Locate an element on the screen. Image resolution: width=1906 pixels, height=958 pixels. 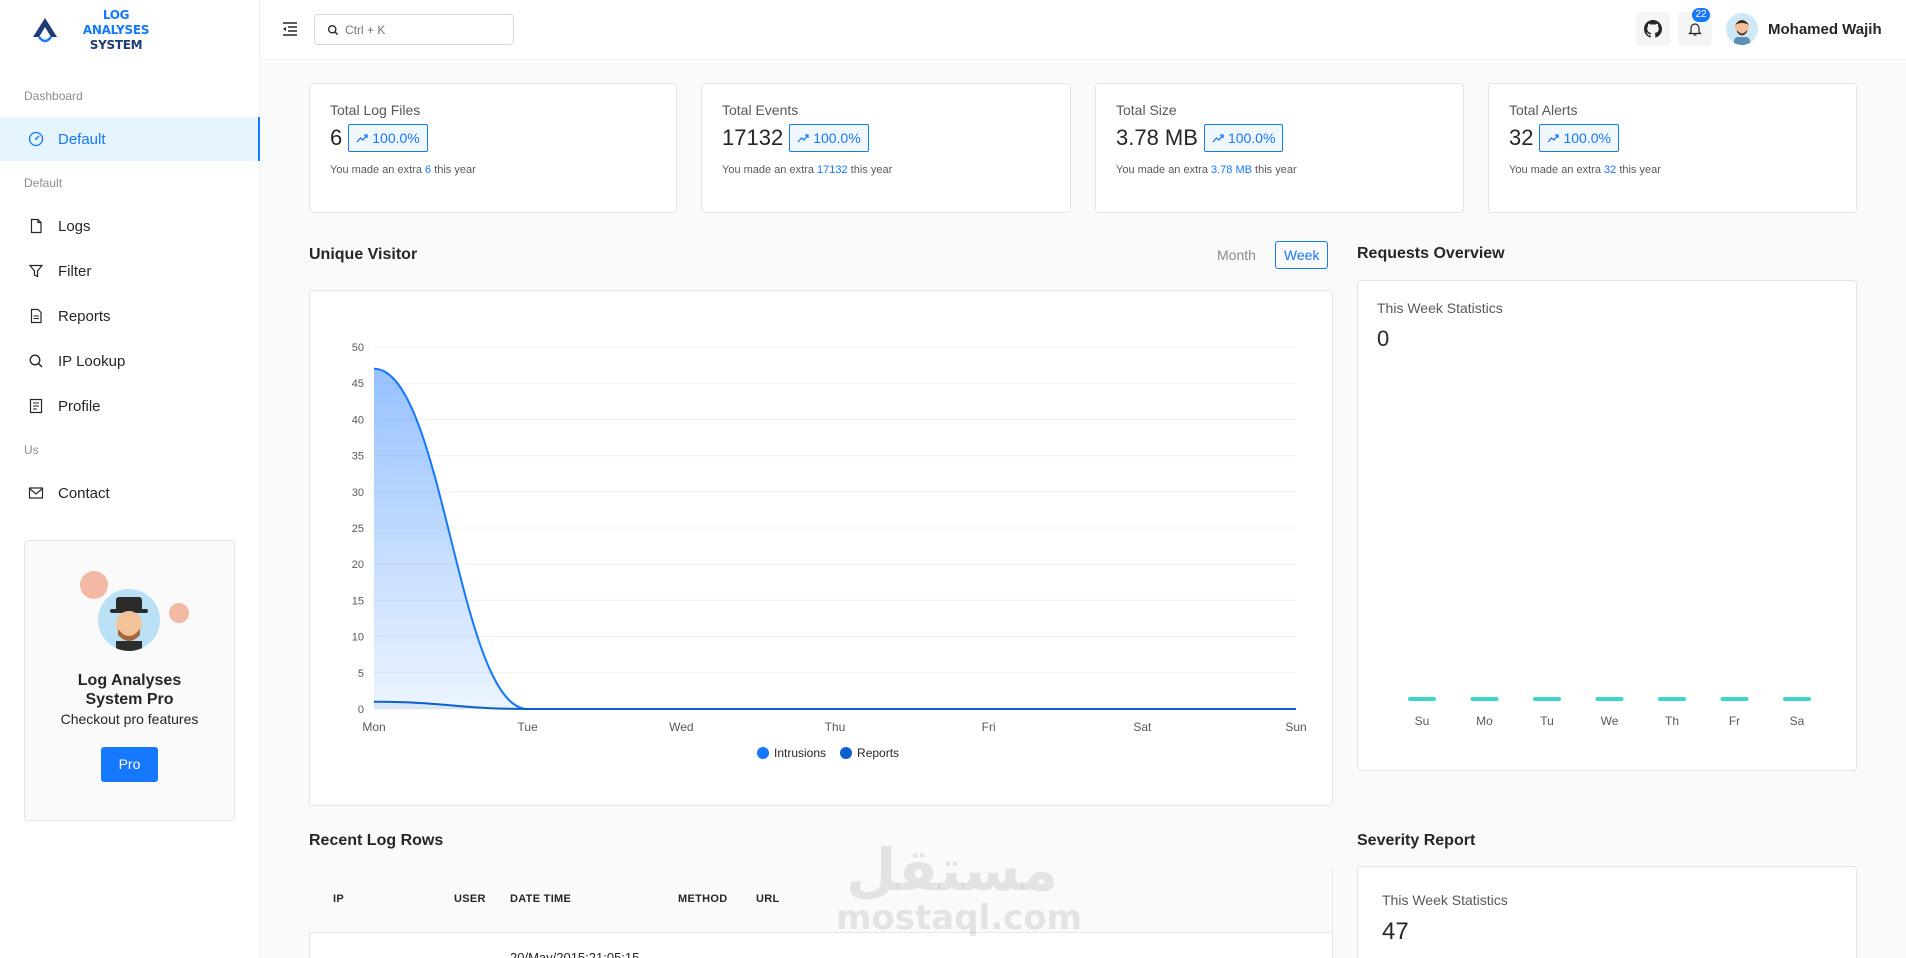
stat-title: Total Alerts is located at coordinates (1543, 110).